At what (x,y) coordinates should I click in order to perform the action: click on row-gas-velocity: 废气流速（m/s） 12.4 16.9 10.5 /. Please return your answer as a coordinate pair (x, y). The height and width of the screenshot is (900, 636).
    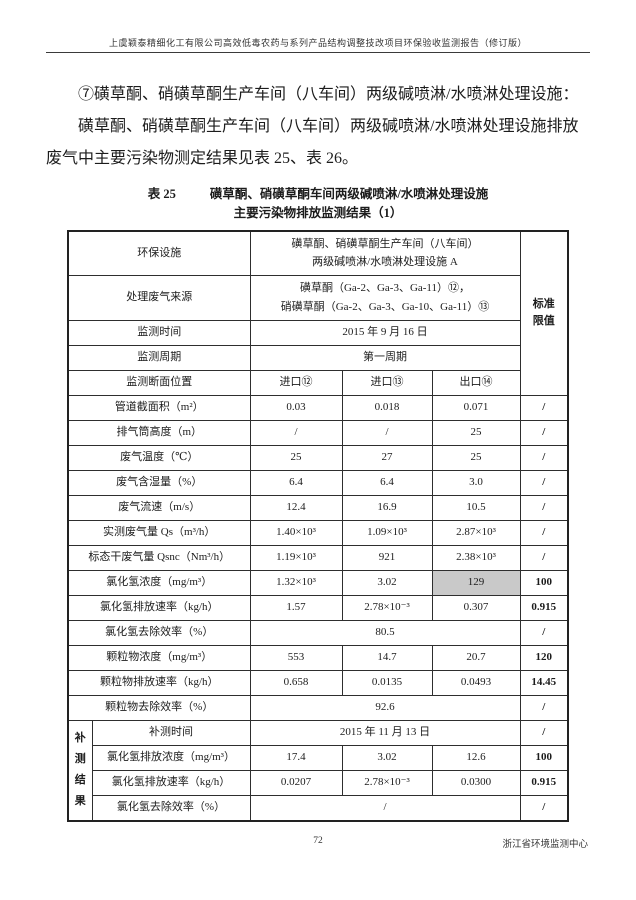
    Looking at the image, I should click on (318, 507).